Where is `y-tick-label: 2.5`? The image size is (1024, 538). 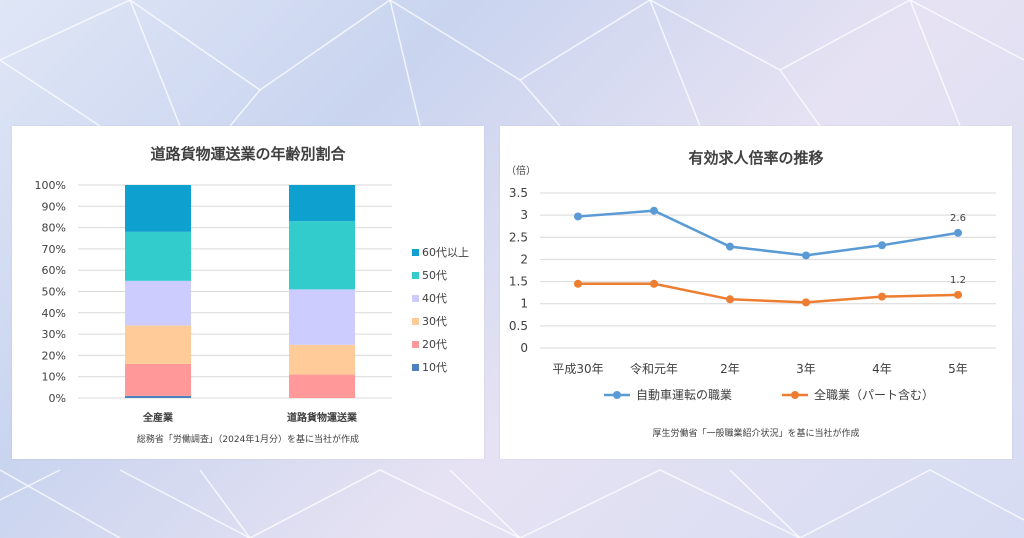
y-tick-label: 2.5 is located at coordinates (518, 237).